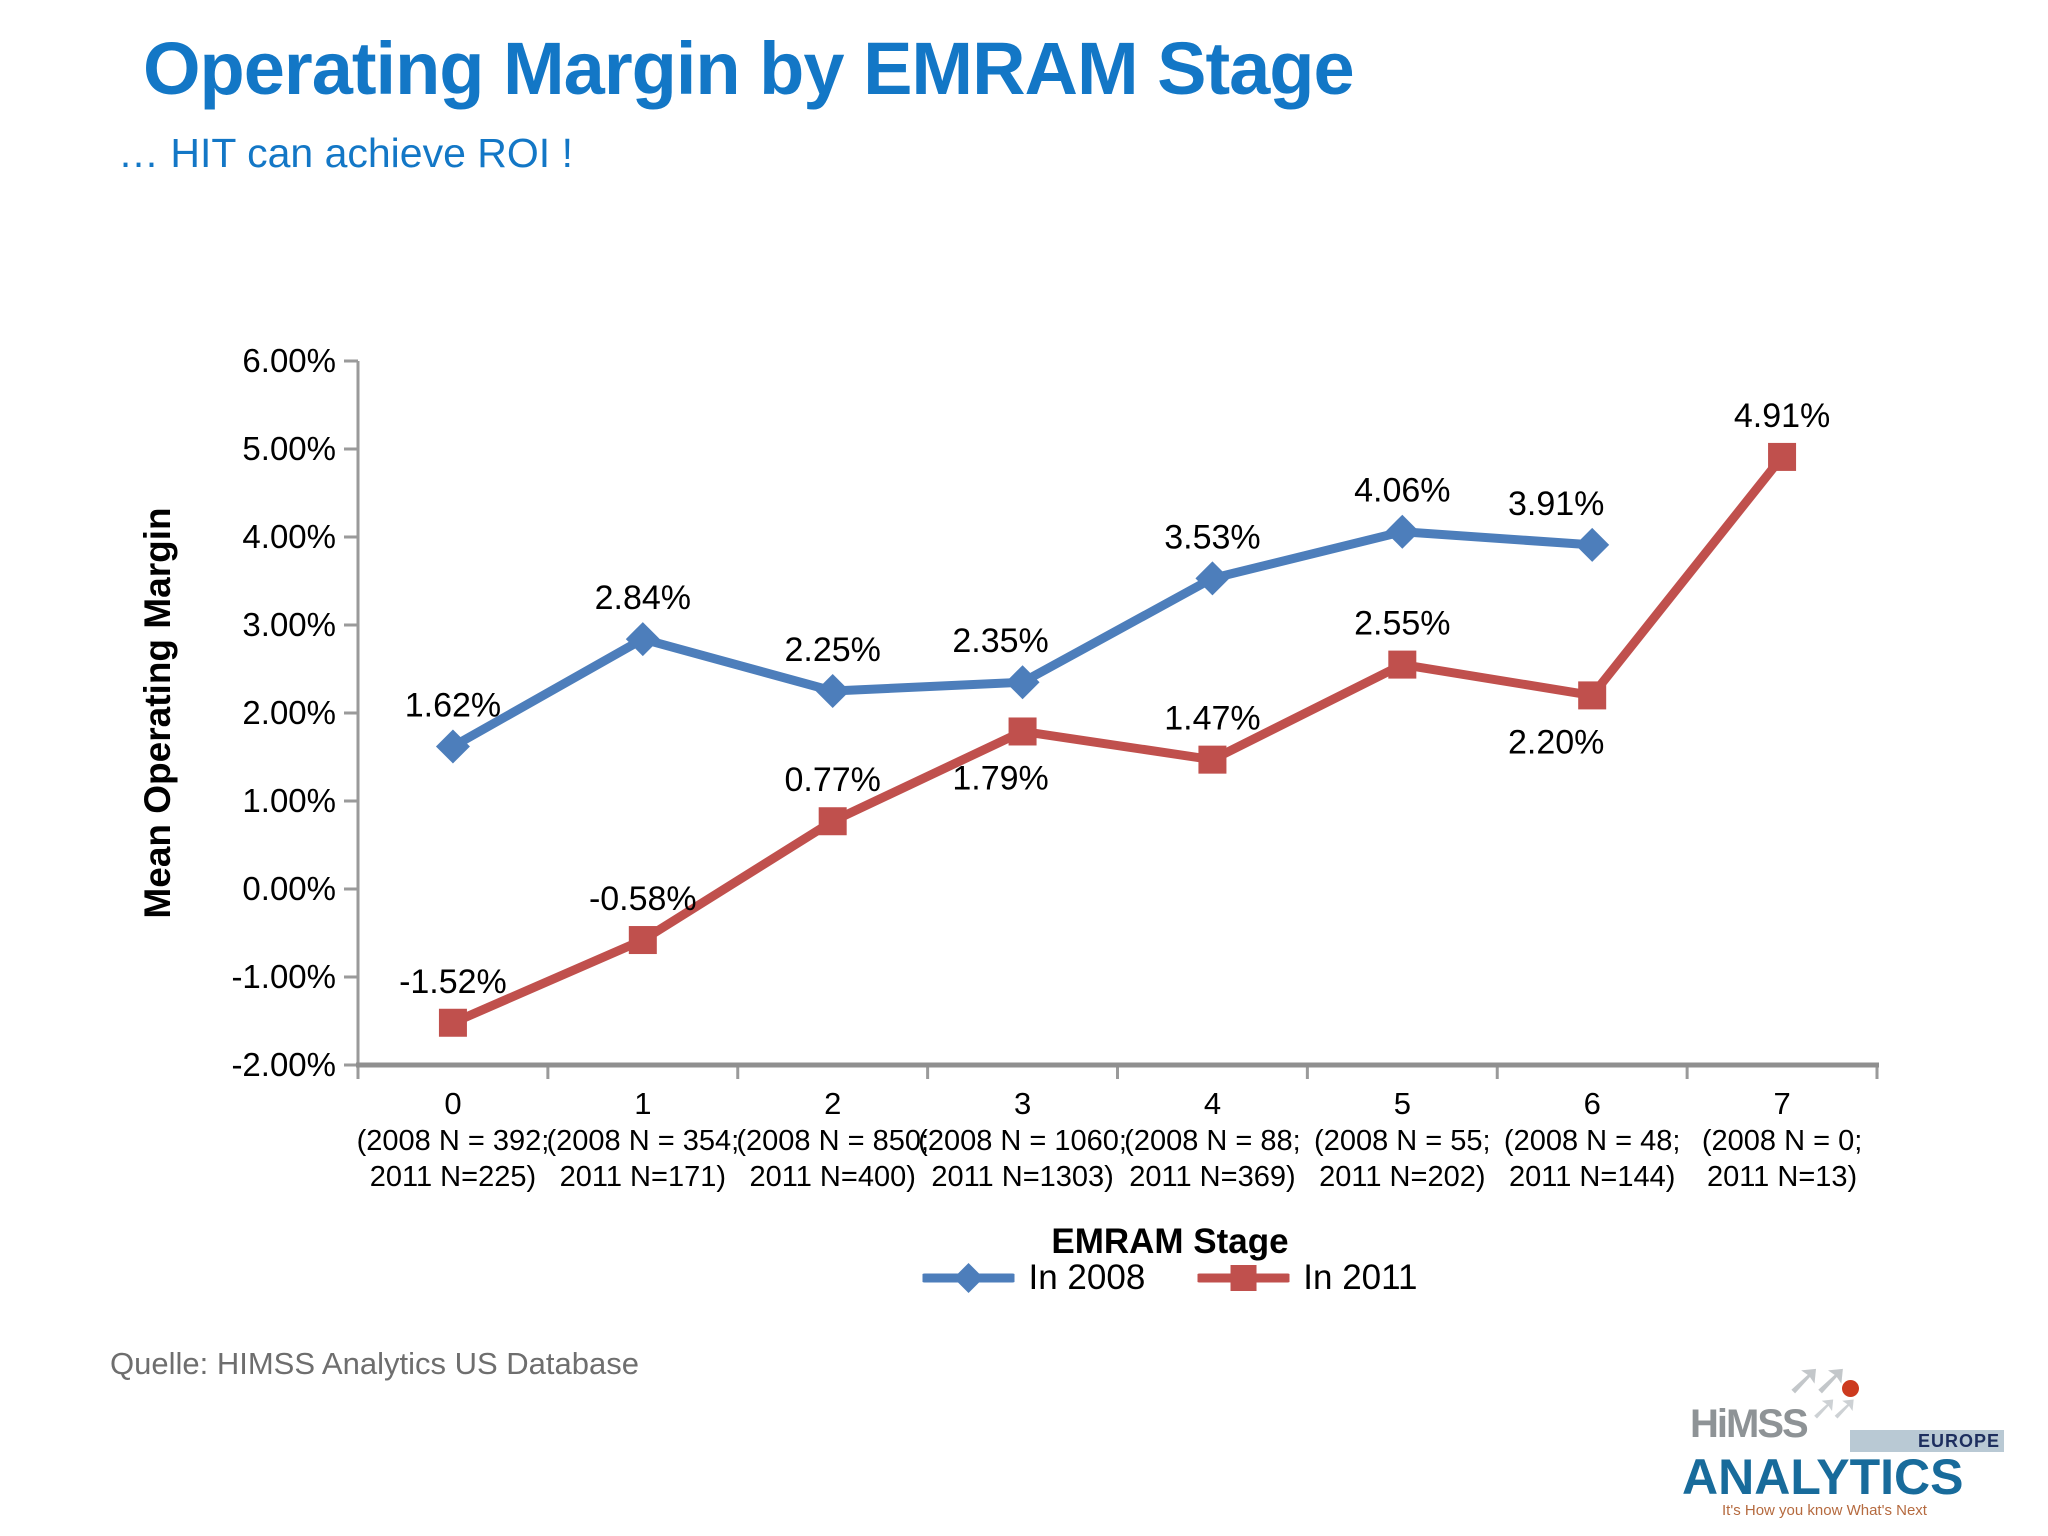 The height and width of the screenshot is (1536, 2048). I want to click on x-tick-sublabel: 2011 N=171), so click(643, 1177).